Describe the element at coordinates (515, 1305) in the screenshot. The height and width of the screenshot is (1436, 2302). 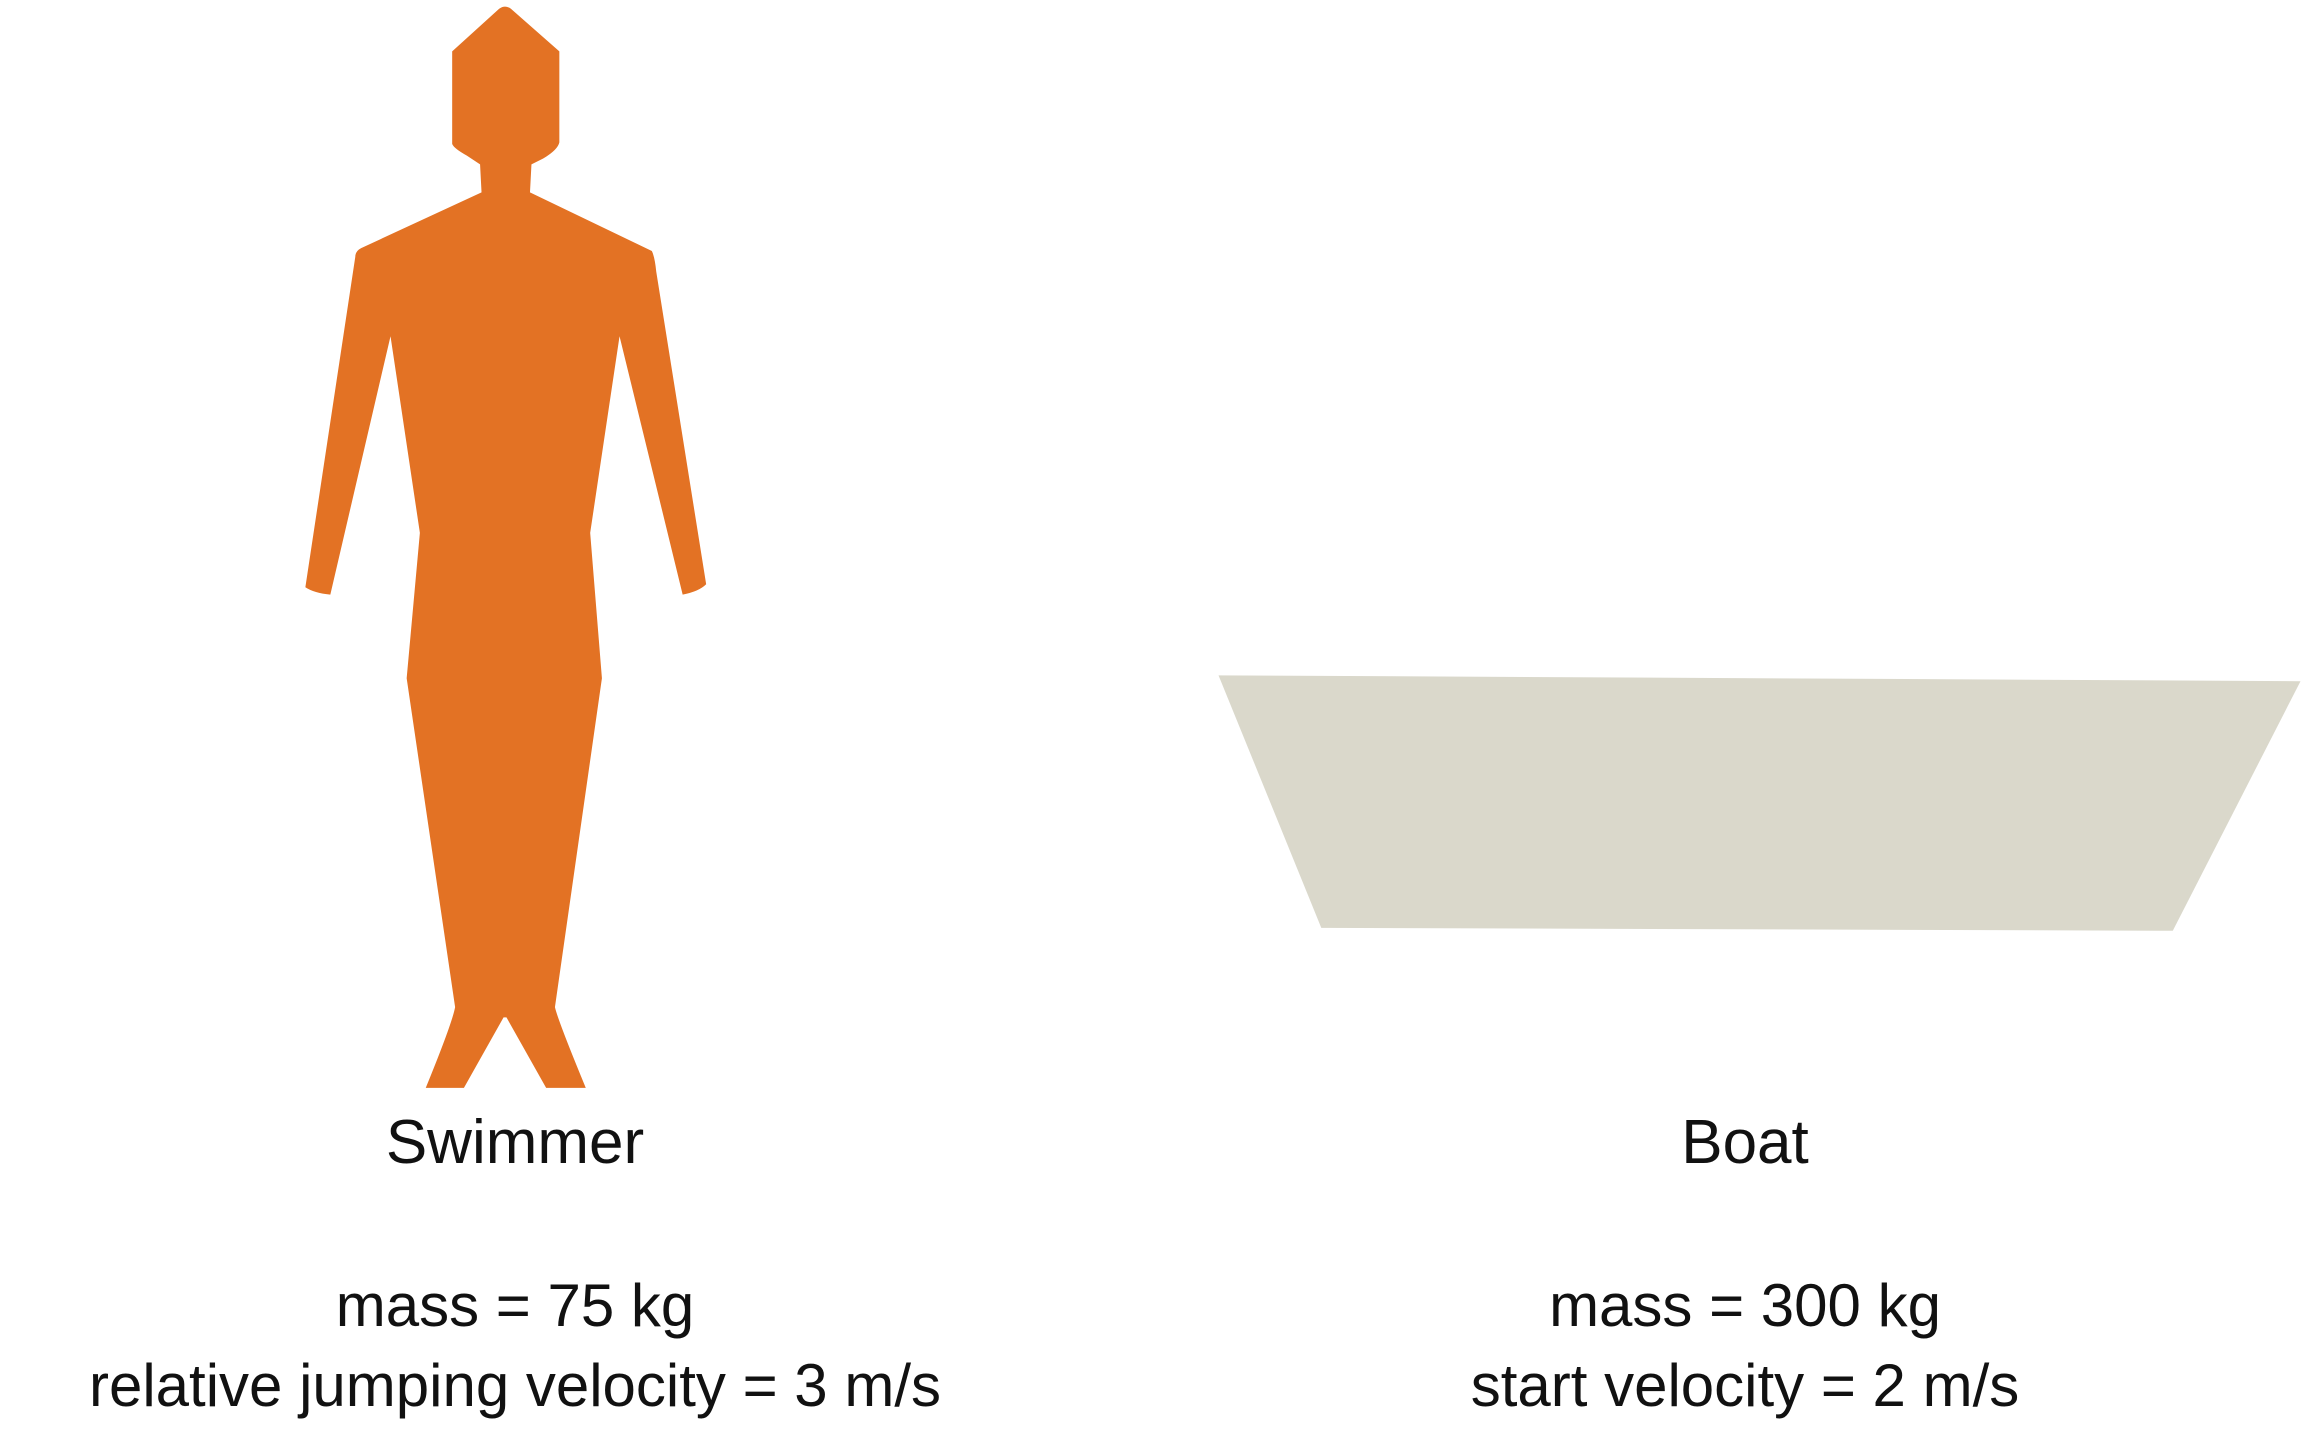
I see `swimmer-mass-label: mass = 75 kg` at that location.